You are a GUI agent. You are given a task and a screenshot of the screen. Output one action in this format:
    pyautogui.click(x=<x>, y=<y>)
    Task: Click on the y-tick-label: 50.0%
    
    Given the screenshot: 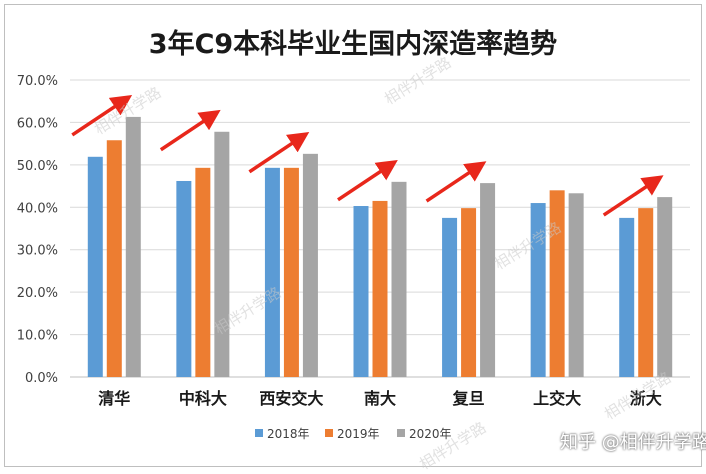 What is the action you would take?
    pyautogui.click(x=37, y=166)
    